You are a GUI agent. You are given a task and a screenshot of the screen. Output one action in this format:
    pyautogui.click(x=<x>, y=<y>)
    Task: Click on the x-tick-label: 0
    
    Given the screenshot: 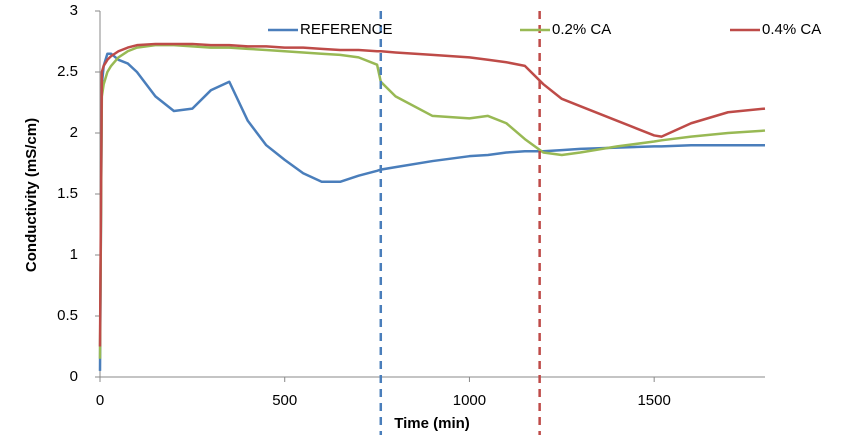 What is the action you would take?
    pyautogui.click(x=100, y=400)
    